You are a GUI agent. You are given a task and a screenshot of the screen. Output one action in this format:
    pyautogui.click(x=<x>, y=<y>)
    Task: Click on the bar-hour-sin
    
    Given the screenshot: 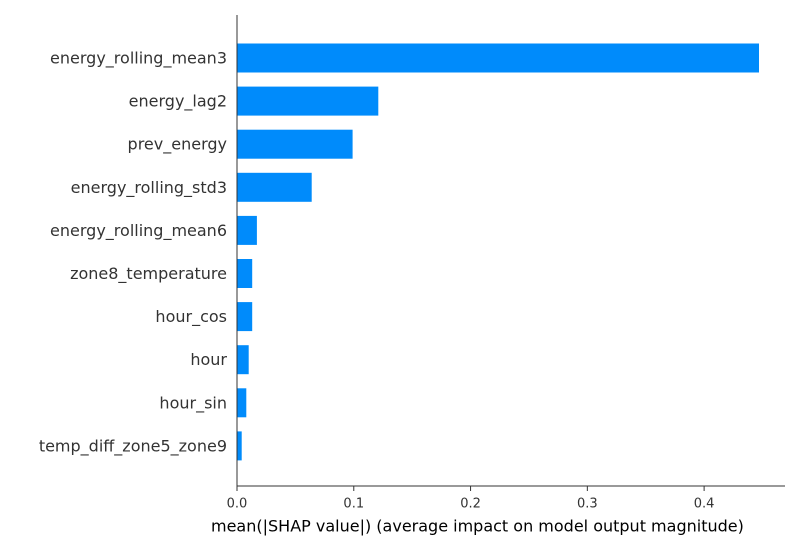 What is the action you would take?
    pyautogui.click(x=242, y=403)
    